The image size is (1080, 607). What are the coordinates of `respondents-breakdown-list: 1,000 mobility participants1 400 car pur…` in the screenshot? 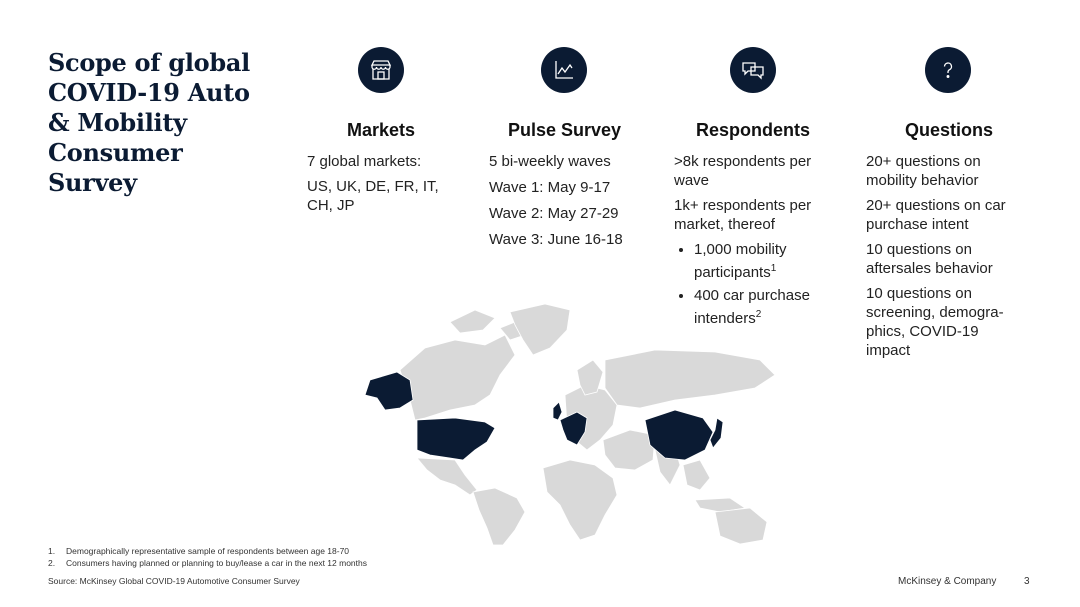 It's located at (754, 284).